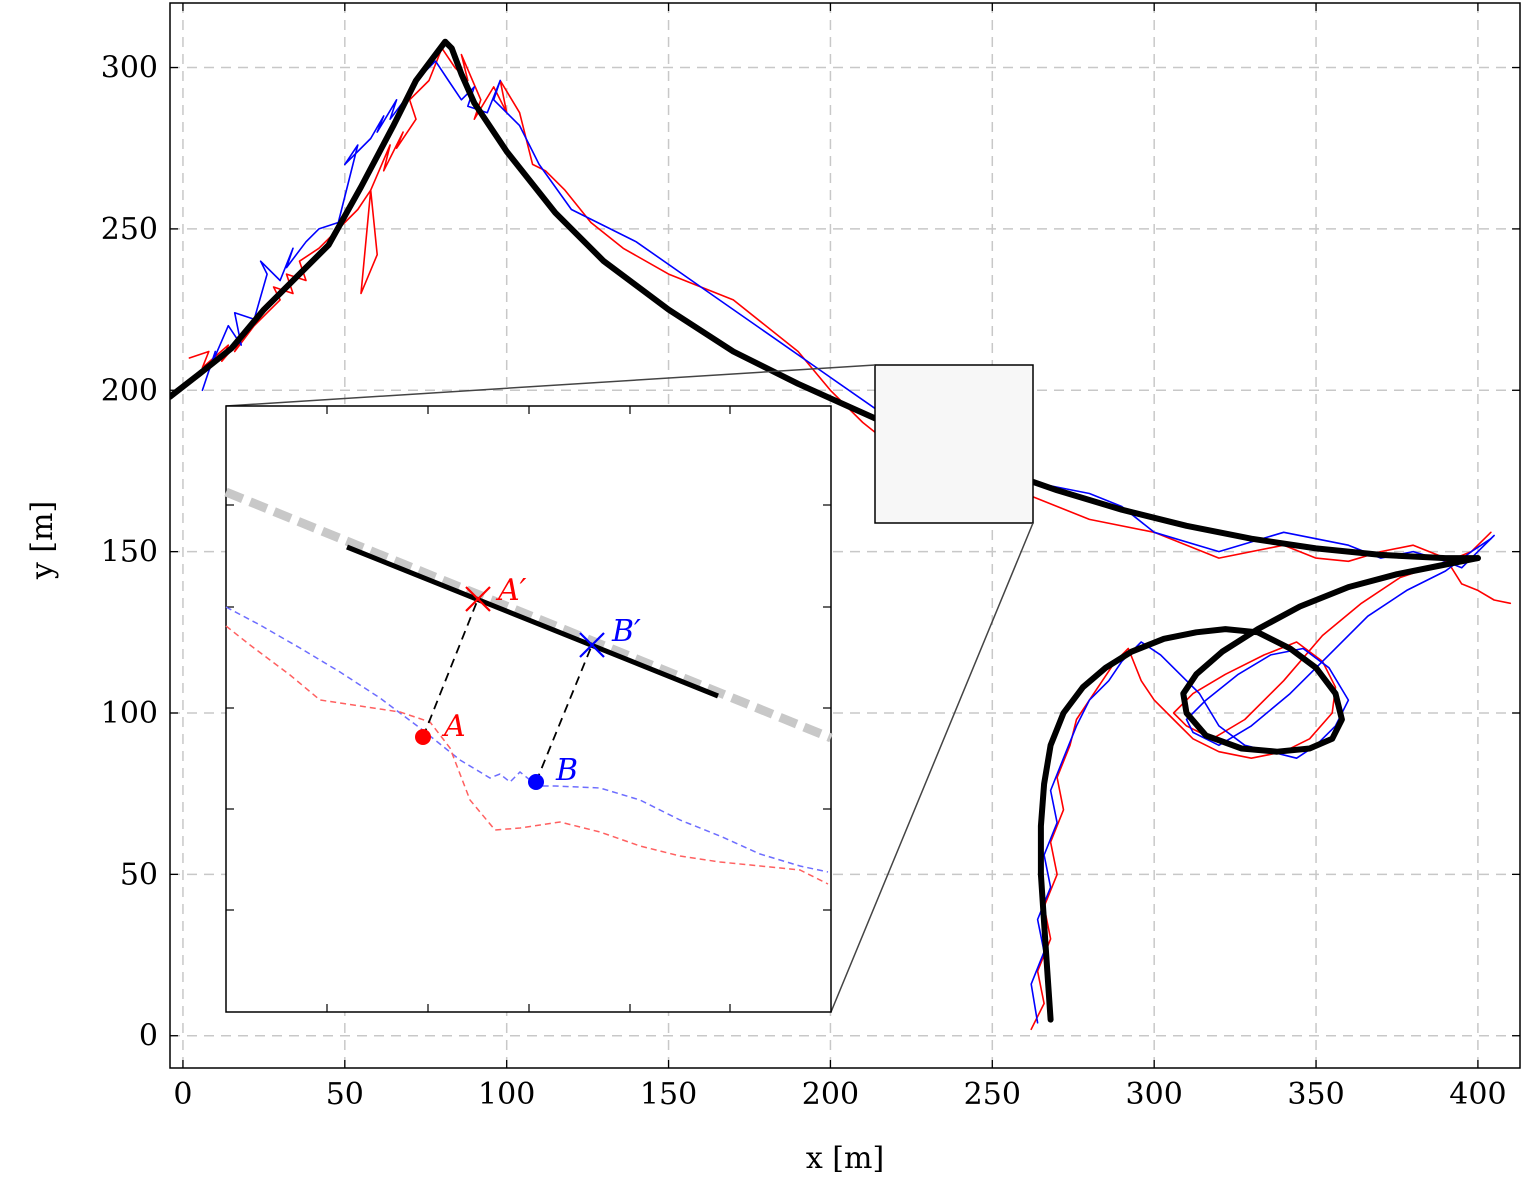 The width and height of the screenshot is (1523, 1193). I want to click on x-tick-label: 400, so click(1477, 1094).